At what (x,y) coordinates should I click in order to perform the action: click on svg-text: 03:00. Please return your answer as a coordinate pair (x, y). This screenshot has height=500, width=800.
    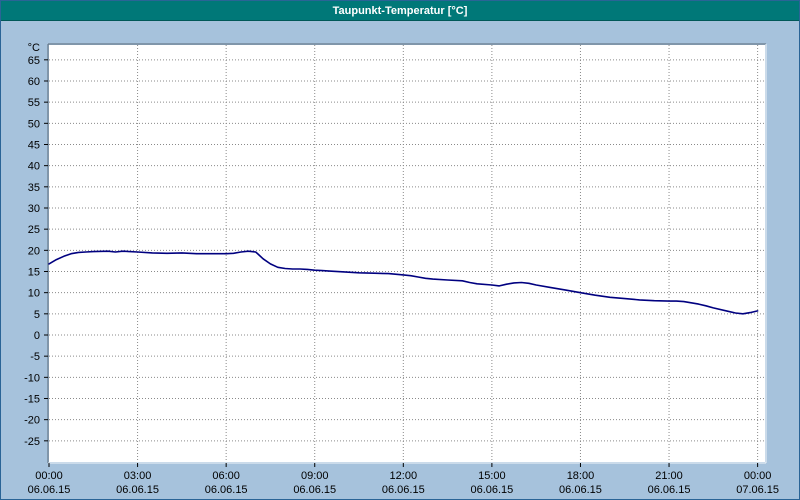
    Looking at the image, I should click on (138, 476).